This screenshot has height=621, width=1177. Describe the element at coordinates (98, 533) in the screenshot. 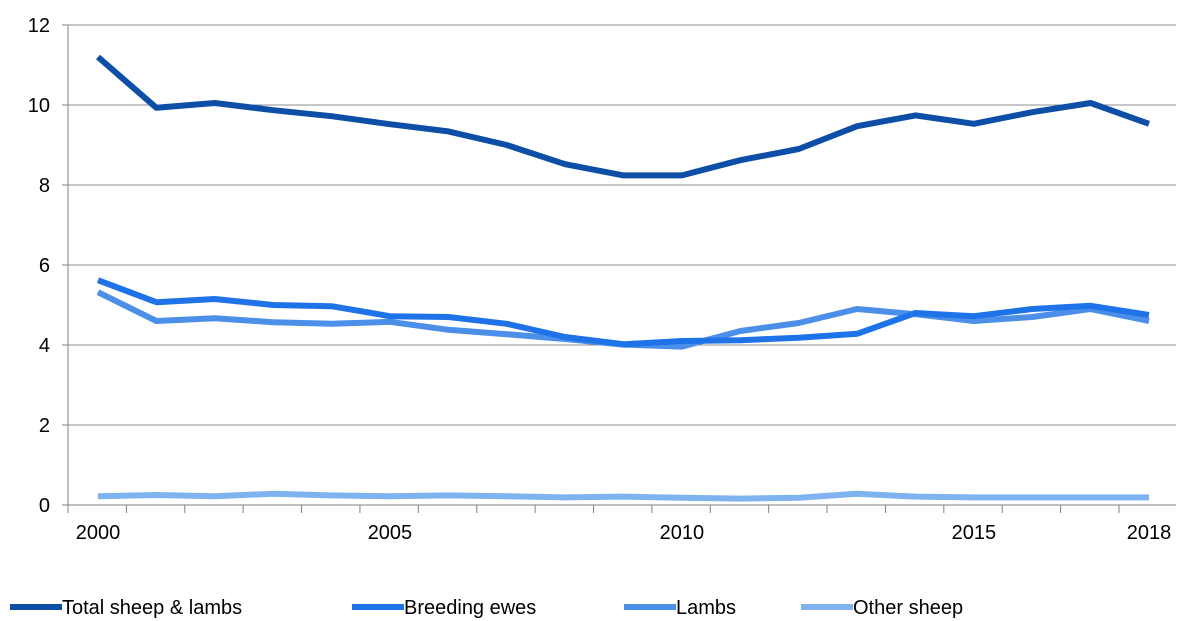

I see `x-tick-label: 2000` at that location.